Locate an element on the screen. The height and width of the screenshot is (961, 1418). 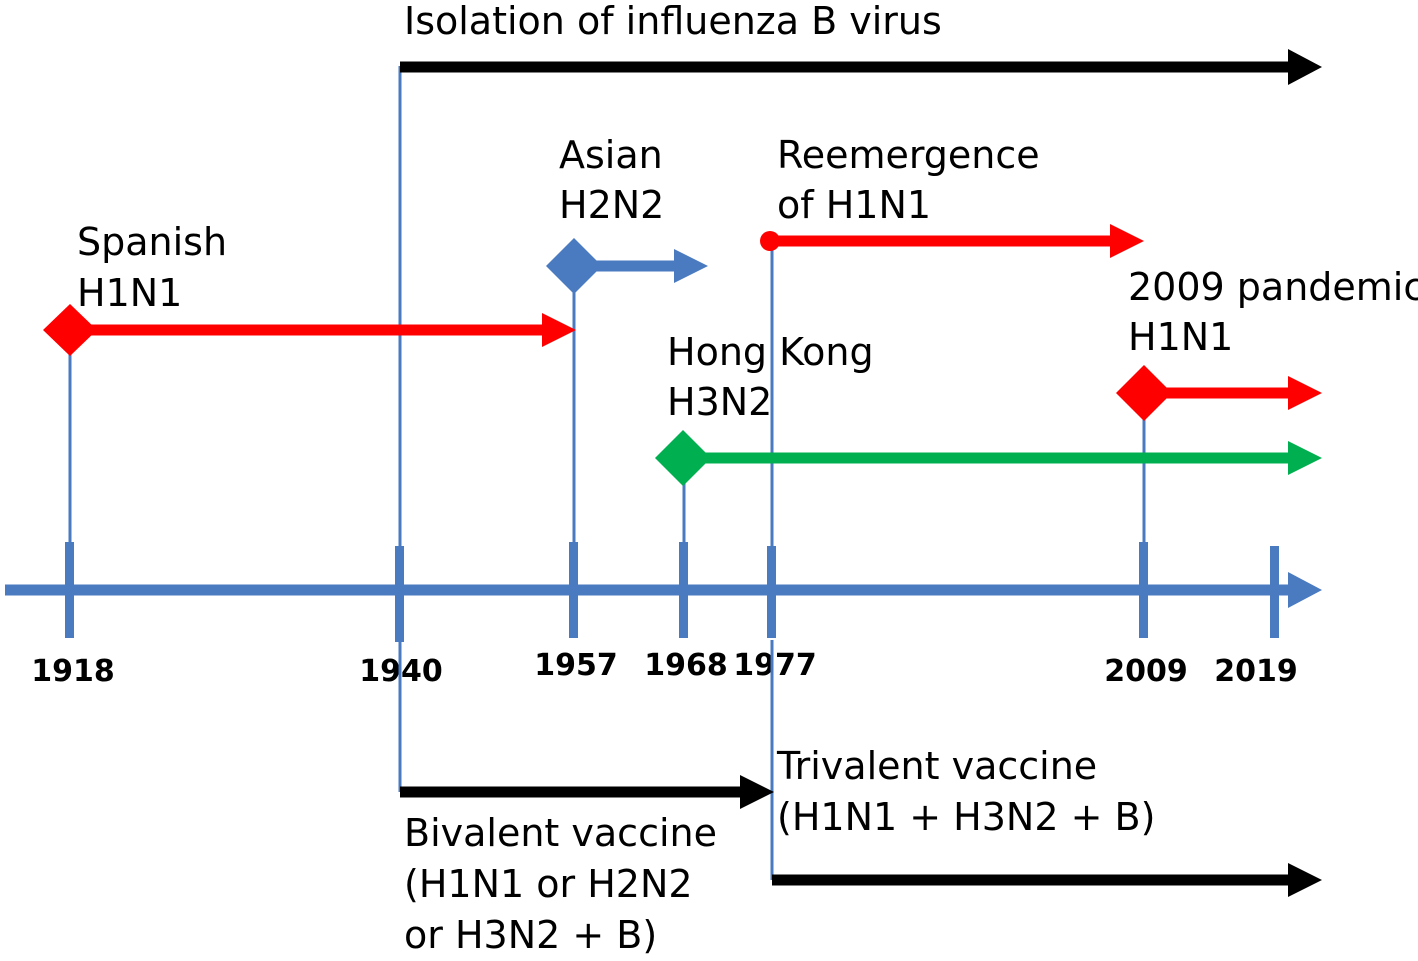
pandemic-2009-label-line1: 2009 pandemic is located at coordinates (1273, 287).